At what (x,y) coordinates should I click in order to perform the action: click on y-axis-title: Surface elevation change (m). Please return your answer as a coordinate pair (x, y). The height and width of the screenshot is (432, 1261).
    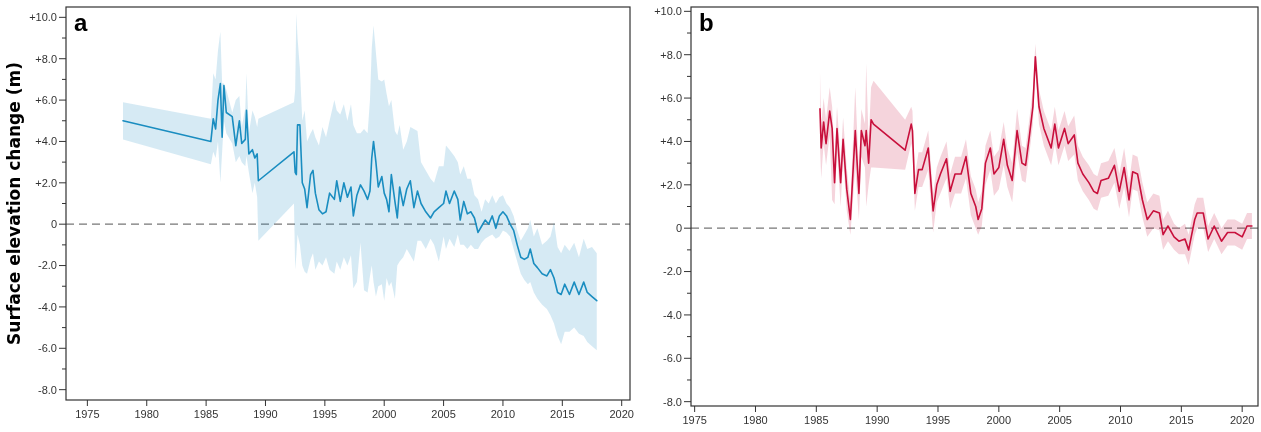
    Looking at the image, I should click on (14, 203).